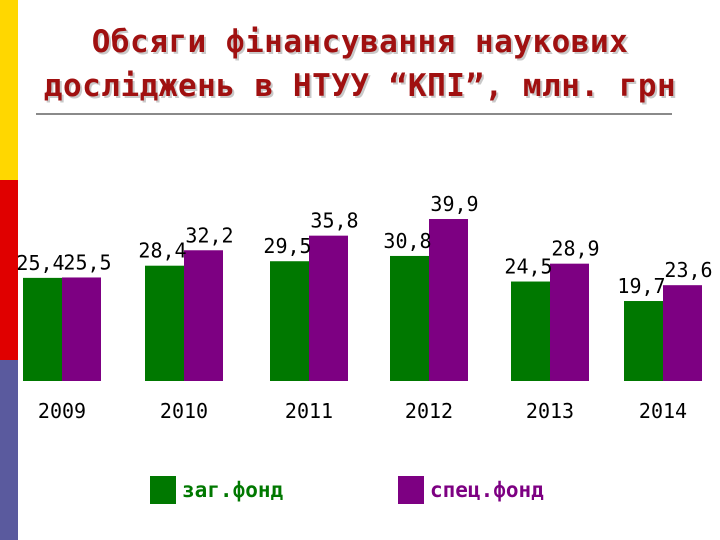 The image size is (720, 540). What do you see at coordinates (550, 411) in the screenshot?
I see `category-label-2013: 2013` at bounding box center [550, 411].